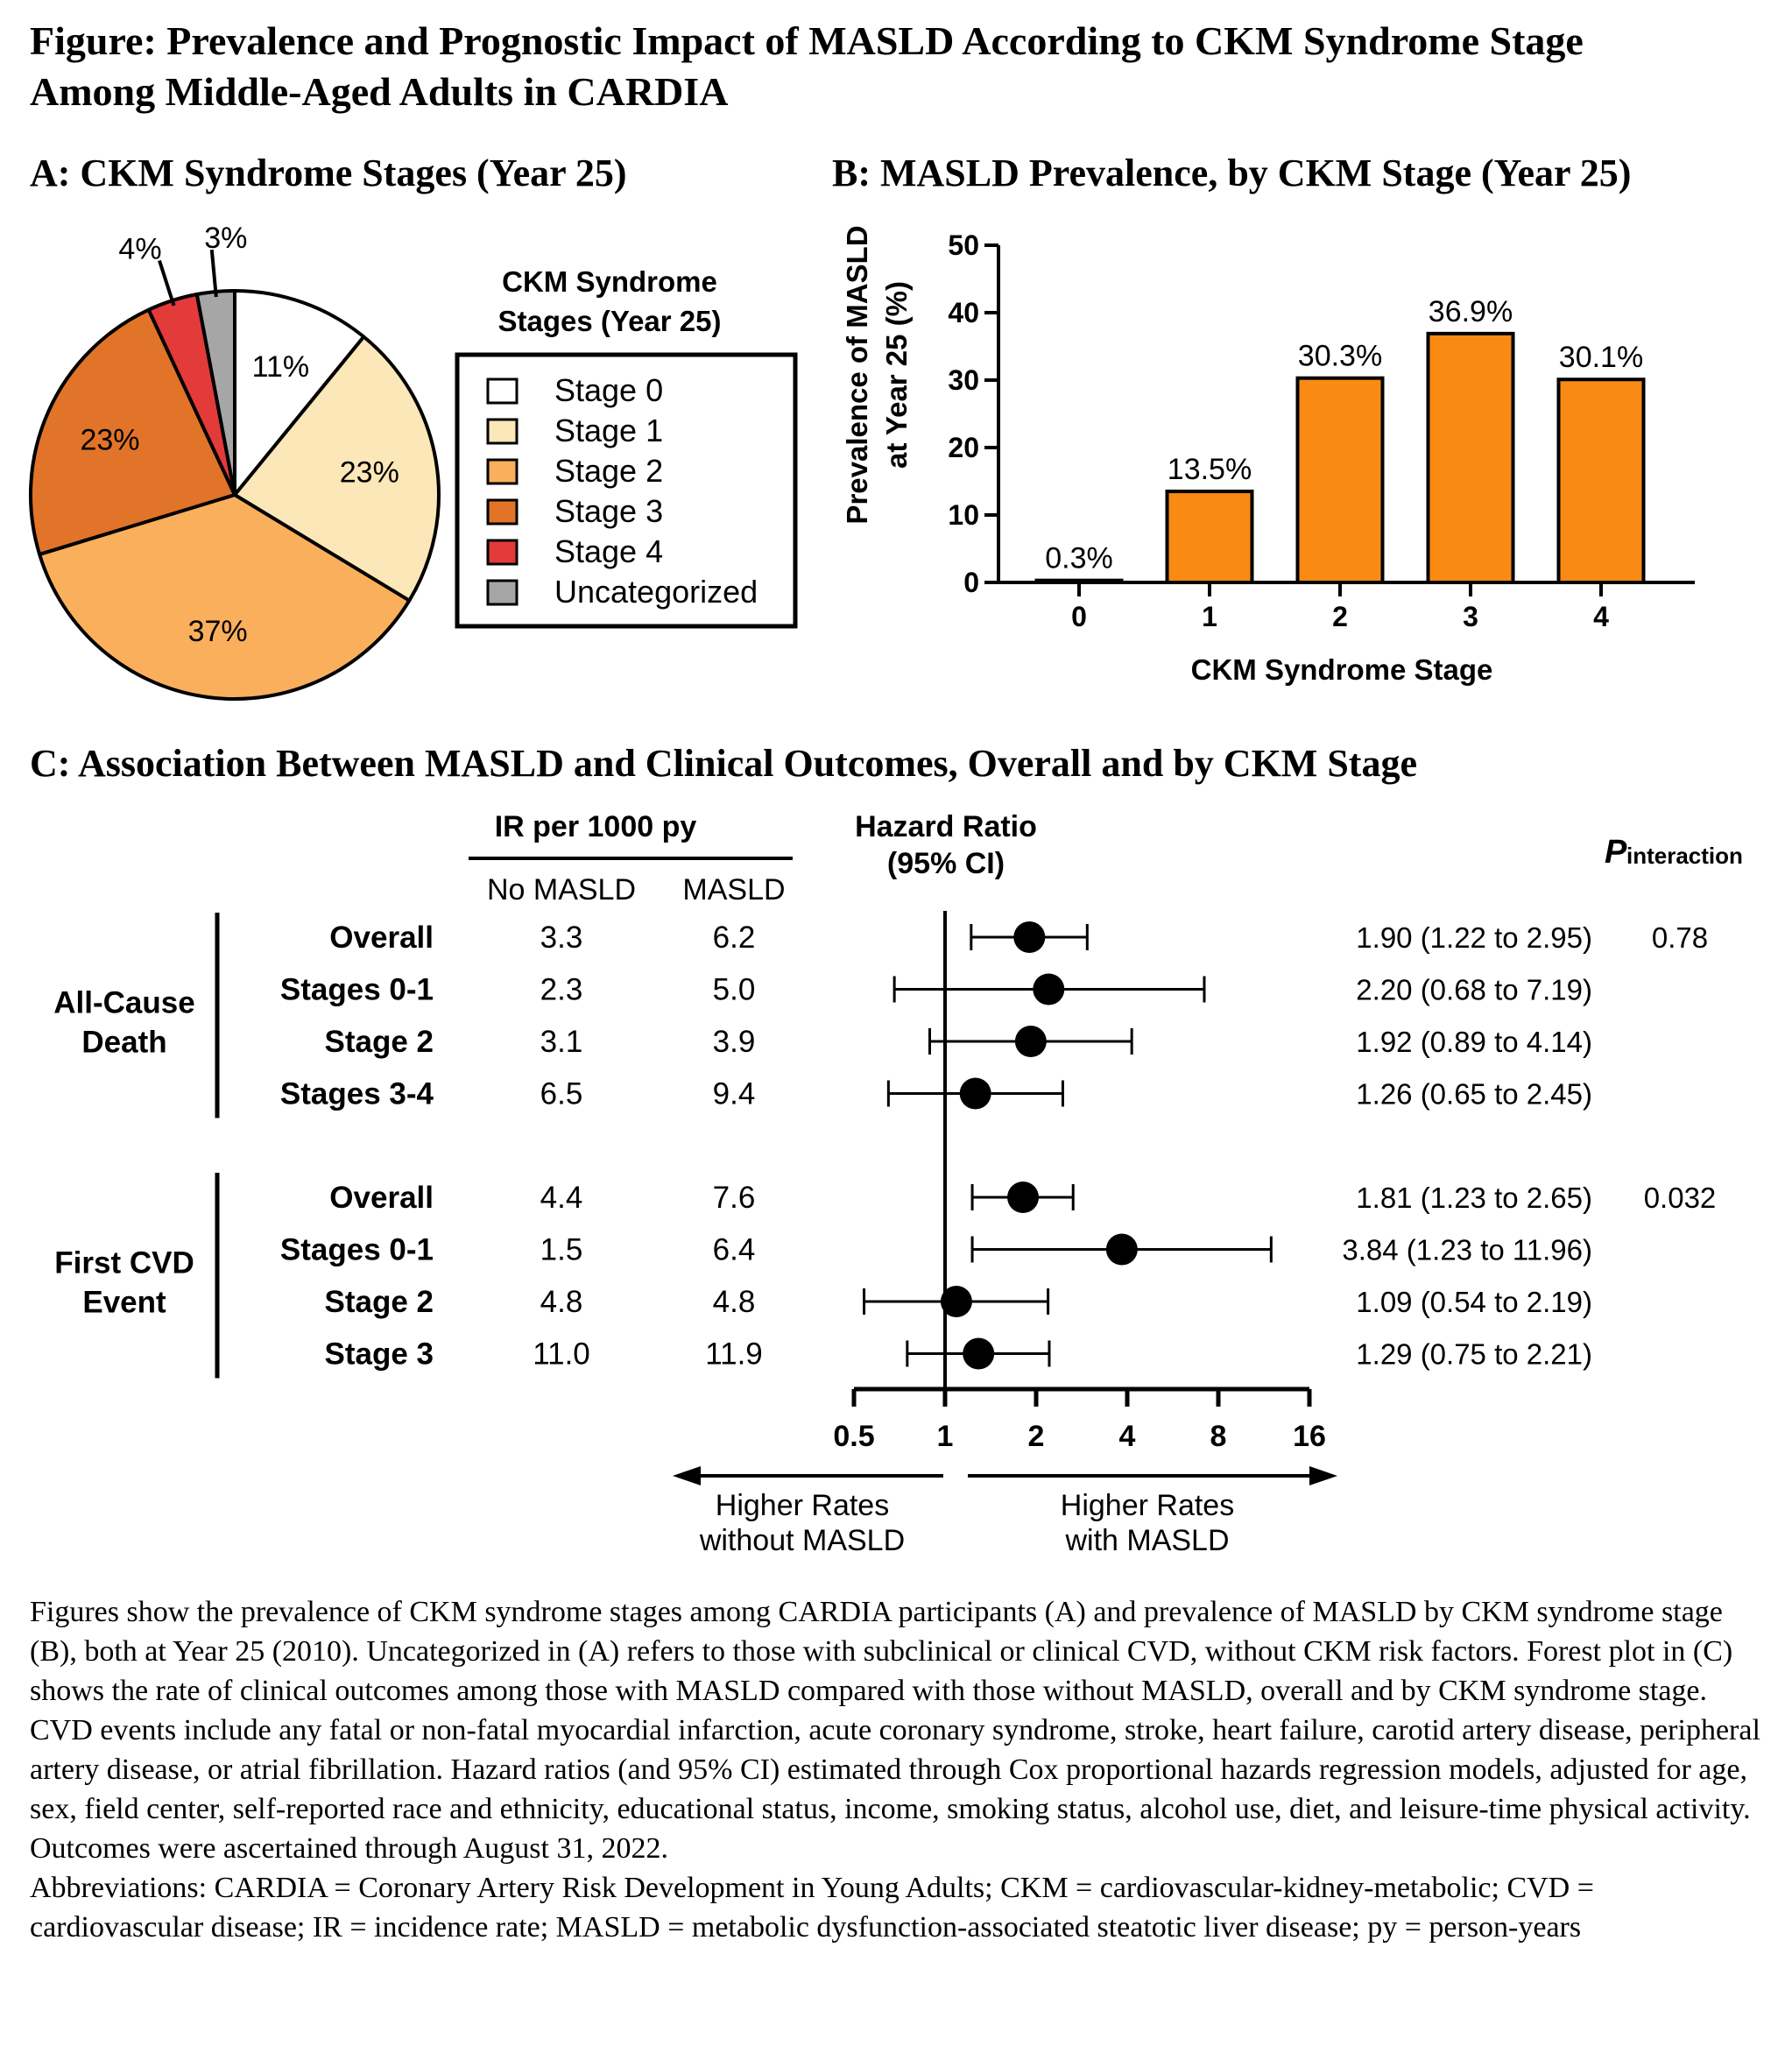 The image size is (1792, 2053). Describe the element at coordinates (734, 1042) in the screenshot. I see `ir-masld-value: 3.9` at that location.